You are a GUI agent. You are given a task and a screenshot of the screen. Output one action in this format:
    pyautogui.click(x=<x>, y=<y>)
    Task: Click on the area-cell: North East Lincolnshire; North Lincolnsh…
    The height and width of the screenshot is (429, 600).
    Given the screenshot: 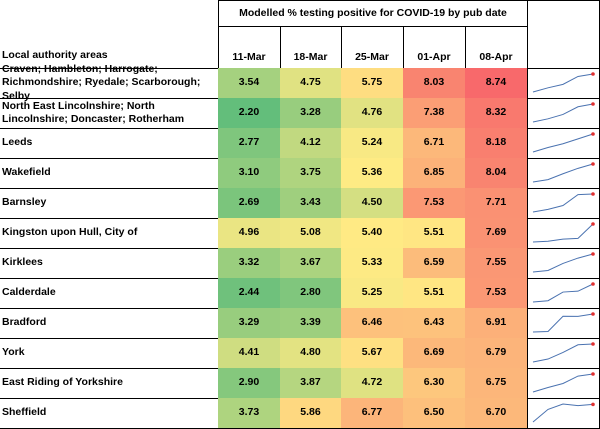 What is the action you would take?
    pyautogui.click(x=109, y=113)
    